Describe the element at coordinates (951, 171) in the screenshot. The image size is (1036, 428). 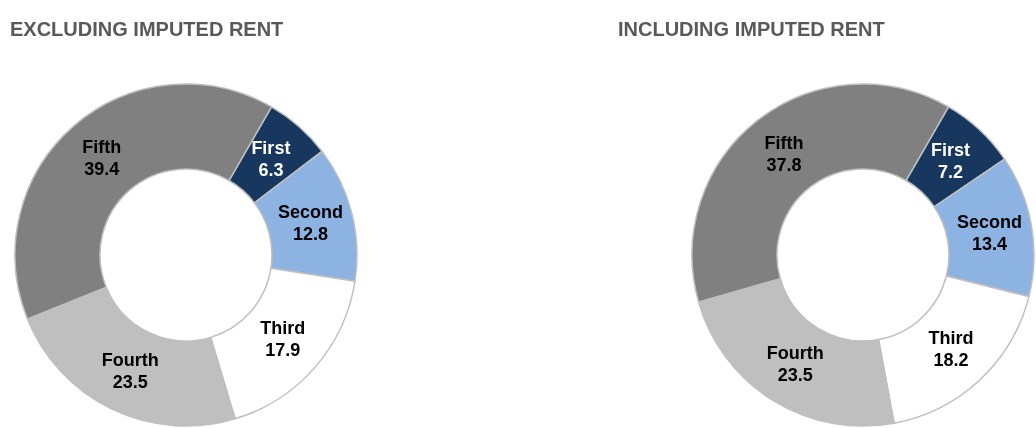
I see `data-label: 7.2` at that location.